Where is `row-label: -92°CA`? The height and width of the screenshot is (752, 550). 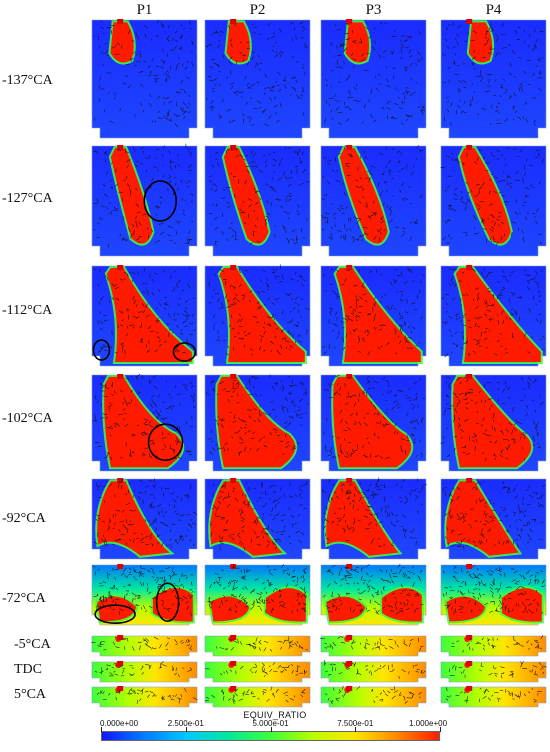 row-label: -92°CA is located at coordinates (24, 518).